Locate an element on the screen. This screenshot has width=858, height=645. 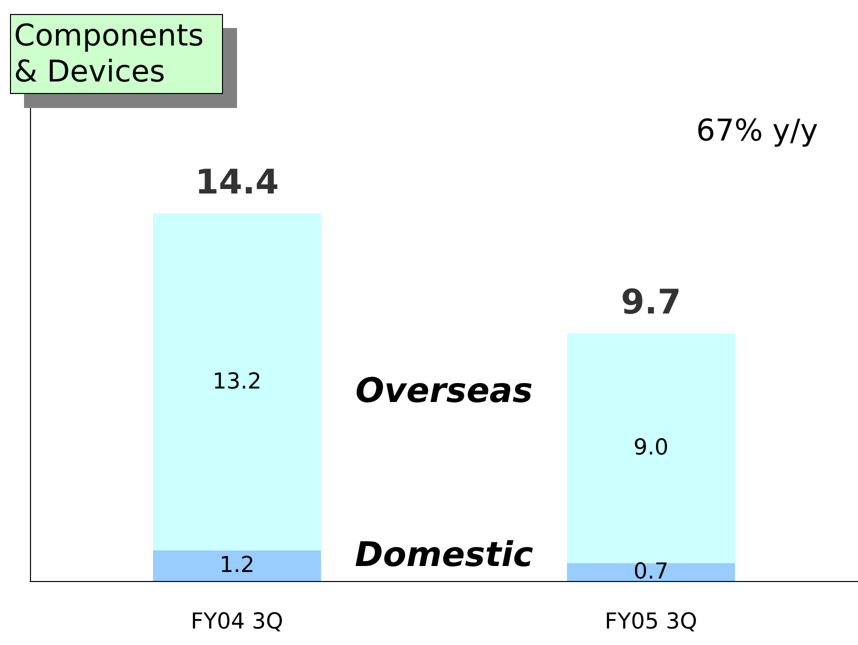
series-label: Overseas is located at coordinates (444, 390).